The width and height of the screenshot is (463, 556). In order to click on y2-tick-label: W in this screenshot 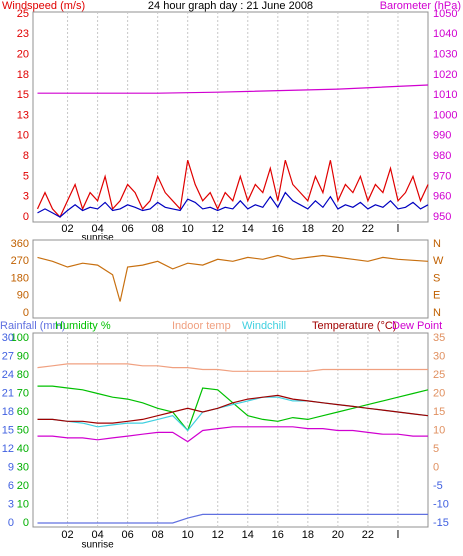, I will do `click(438, 261)`.